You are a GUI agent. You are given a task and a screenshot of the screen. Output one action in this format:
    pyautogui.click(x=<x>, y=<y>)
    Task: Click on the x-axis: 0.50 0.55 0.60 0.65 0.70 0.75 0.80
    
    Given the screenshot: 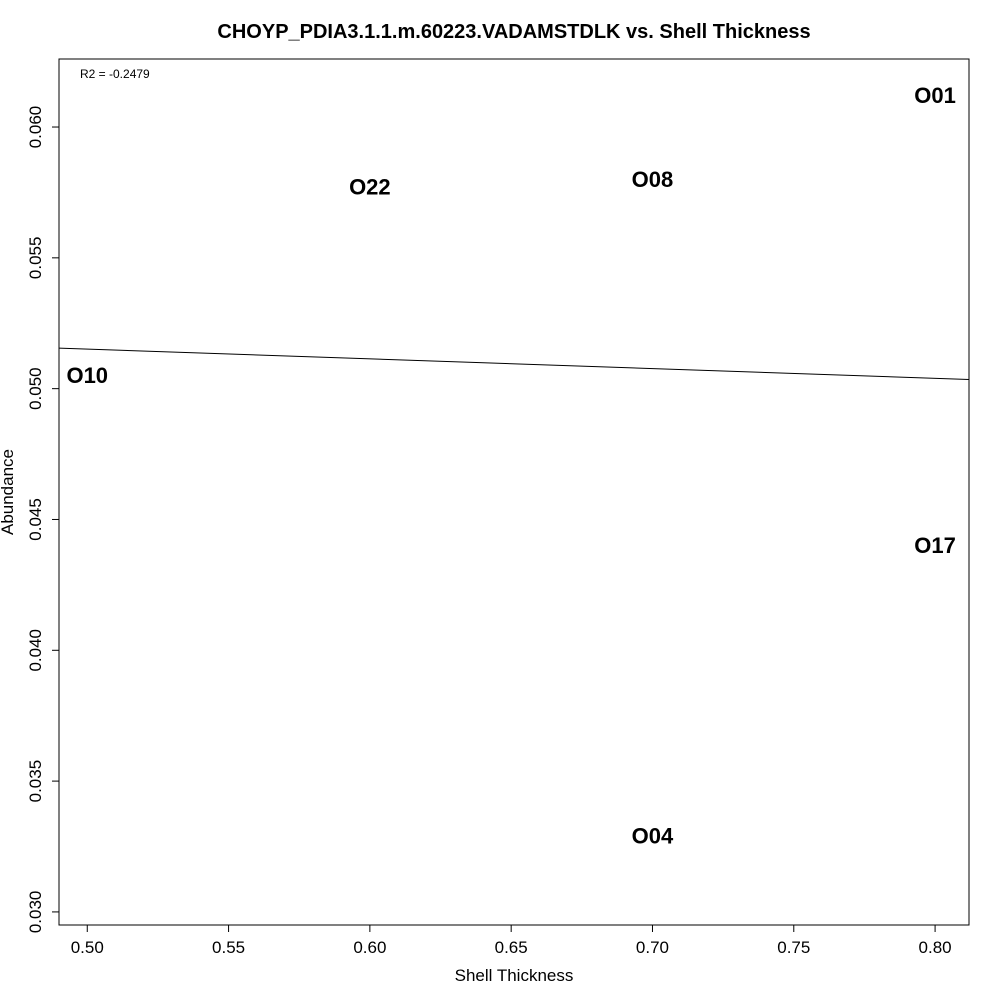 What is the action you would take?
    pyautogui.click(x=511, y=941)
    